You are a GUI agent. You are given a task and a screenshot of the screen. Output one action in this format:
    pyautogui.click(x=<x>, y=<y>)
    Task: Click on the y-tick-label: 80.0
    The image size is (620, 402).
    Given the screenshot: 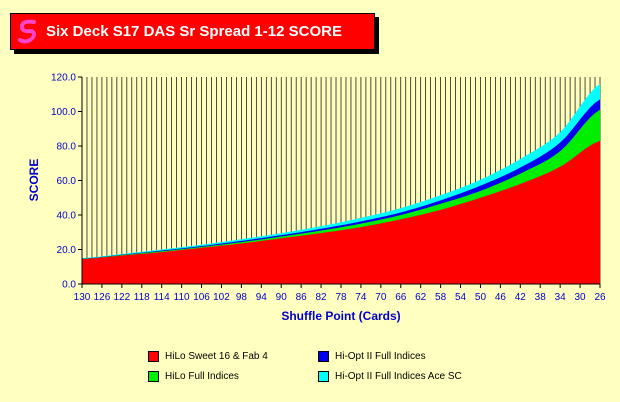 What is the action you would take?
    pyautogui.click(x=67, y=147)
    